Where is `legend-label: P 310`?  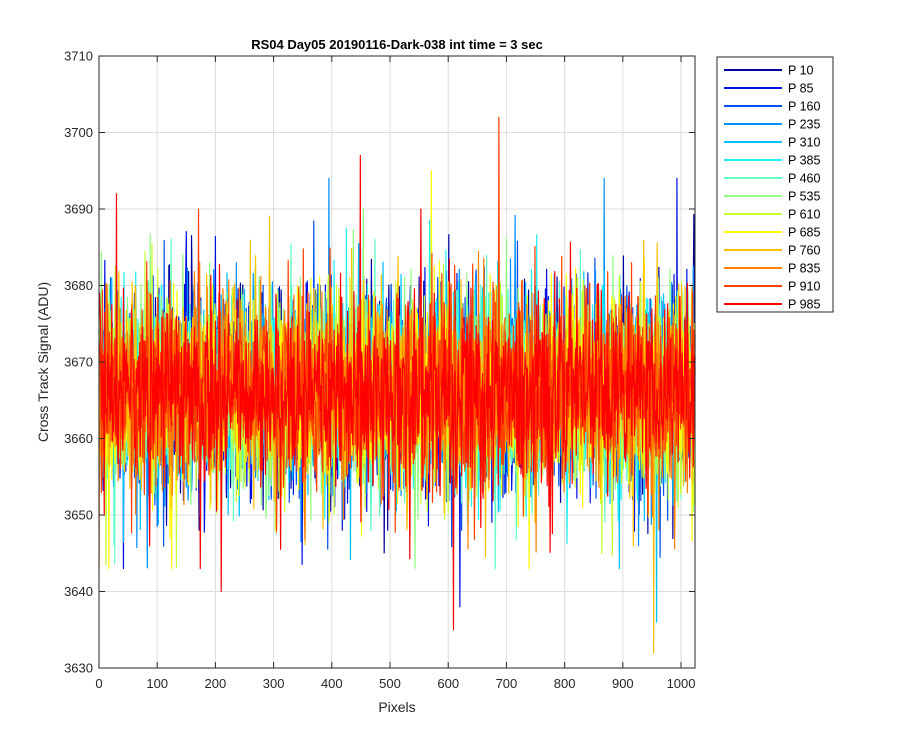 legend-label: P 310 is located at coordinates (804, 143).